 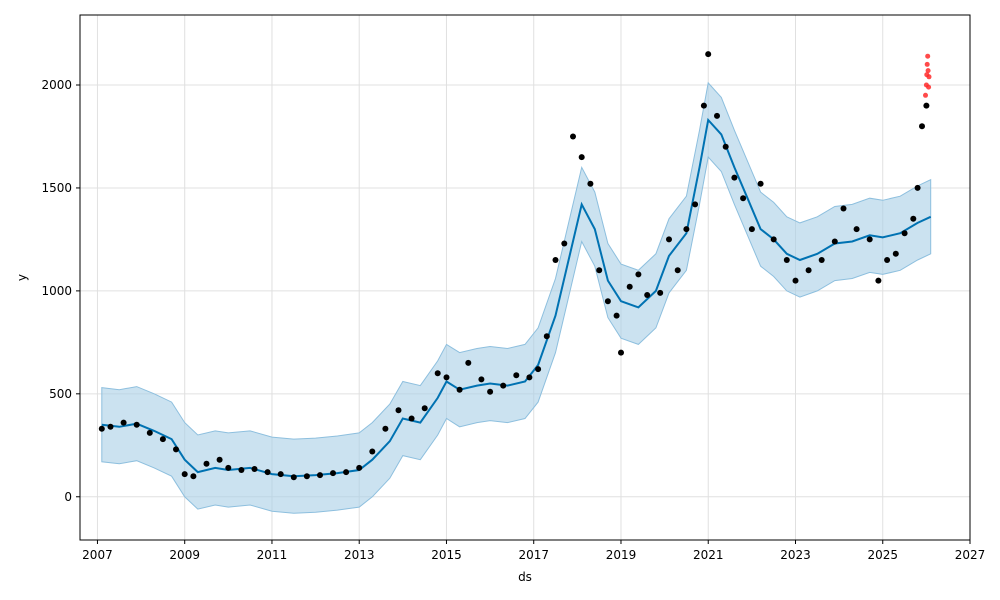 What do you see at coordinates (97, 555) in the screenshot?
I see `x-tick-label: 2007` at bounding box center [97, 555].